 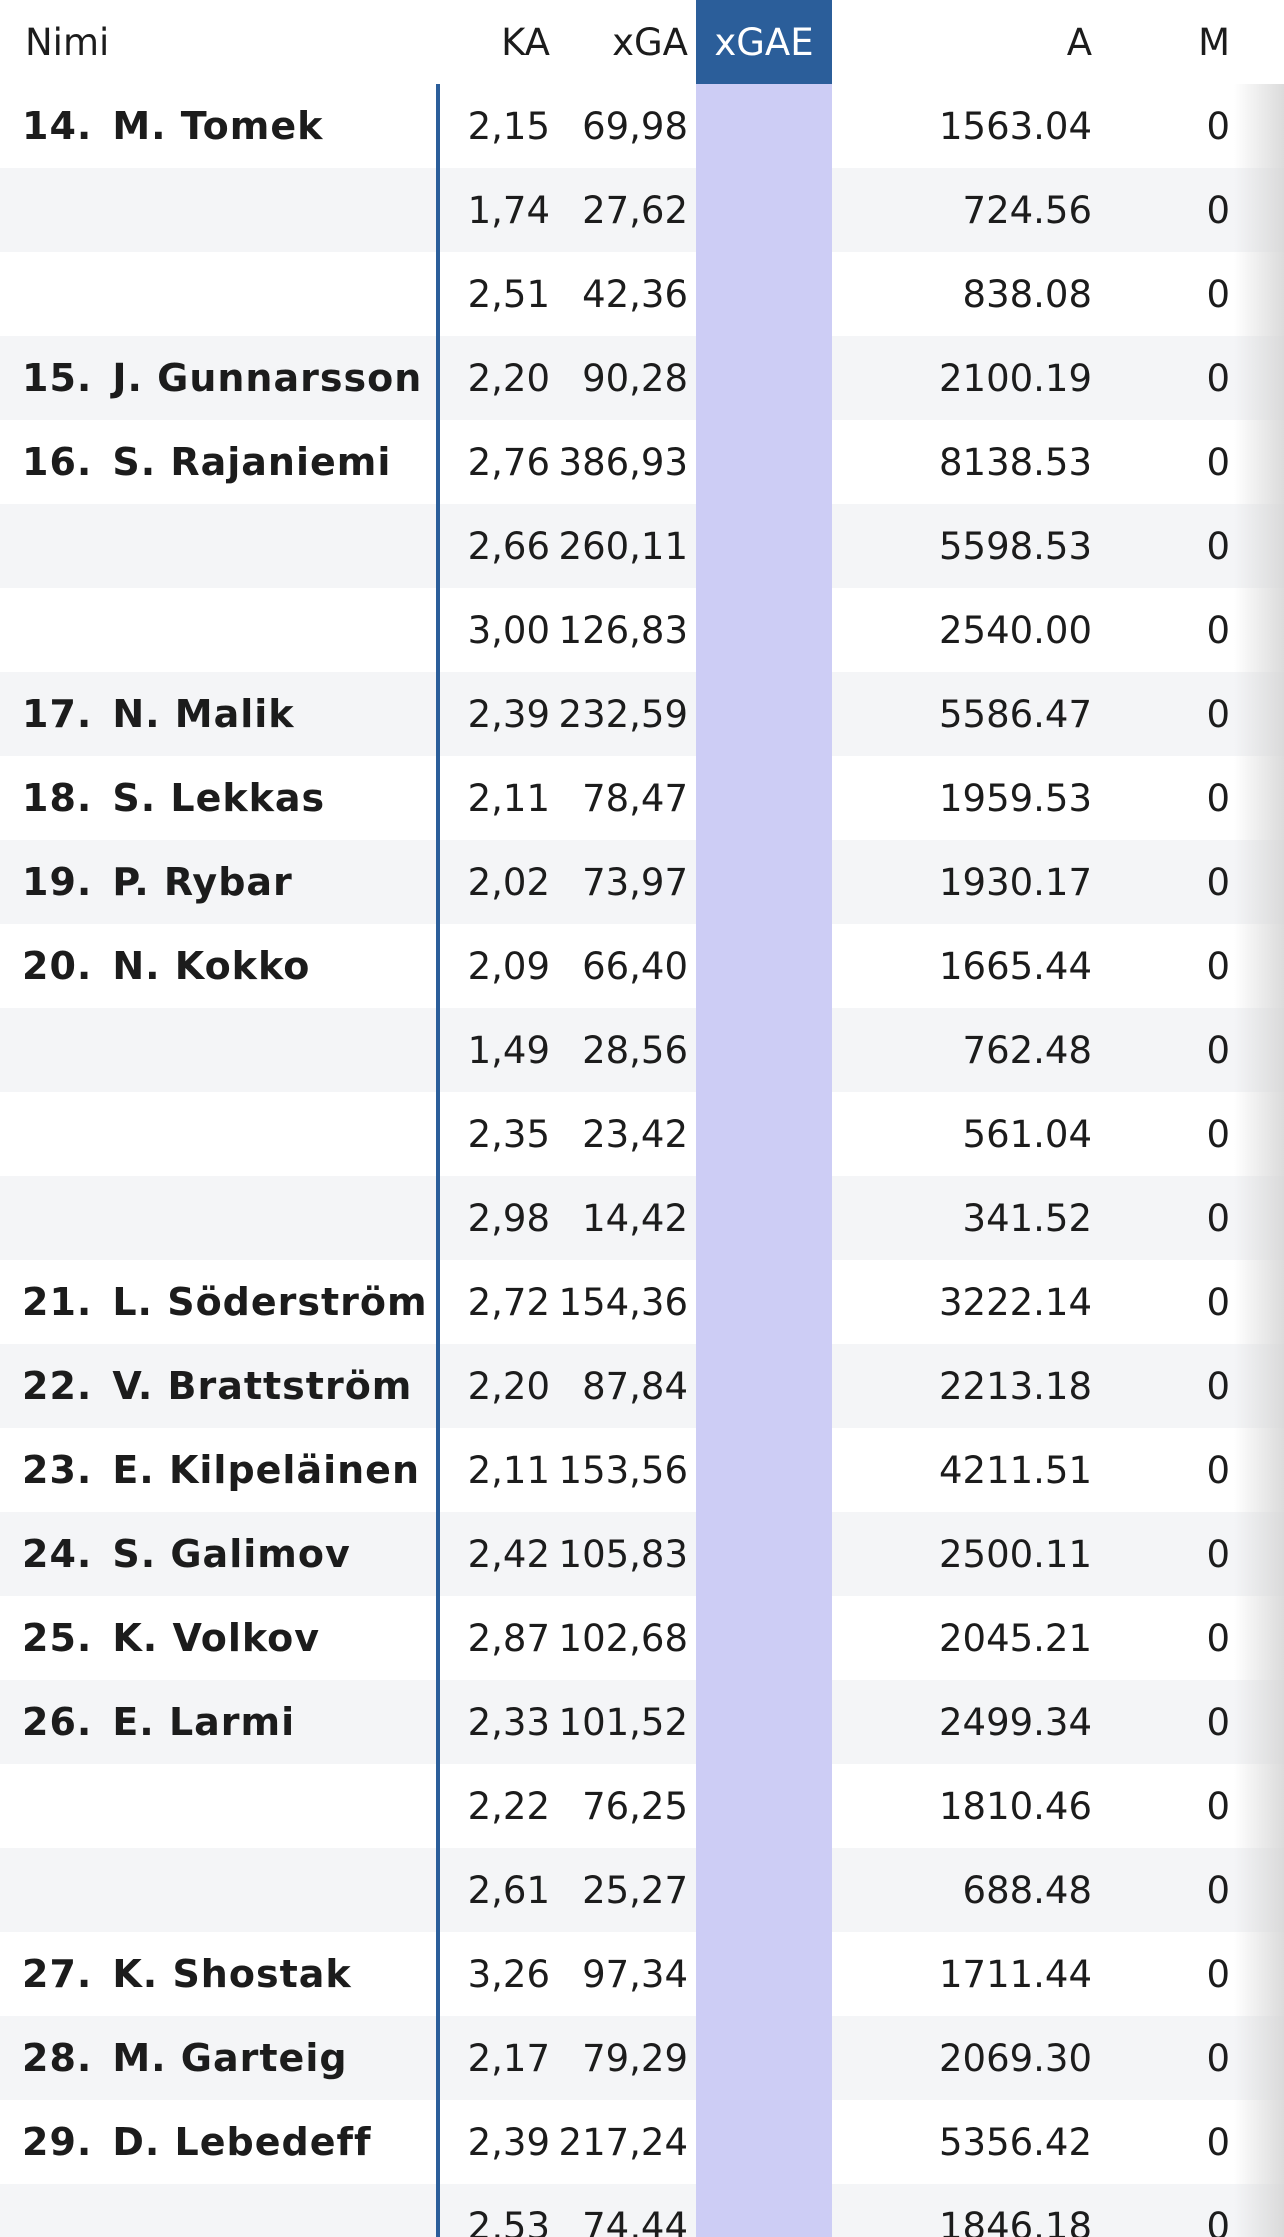 What do you see at coordinates (508, 1218) in the screenshot?
I see `ka-value: 2,98` at bounding box center [508, 1218].